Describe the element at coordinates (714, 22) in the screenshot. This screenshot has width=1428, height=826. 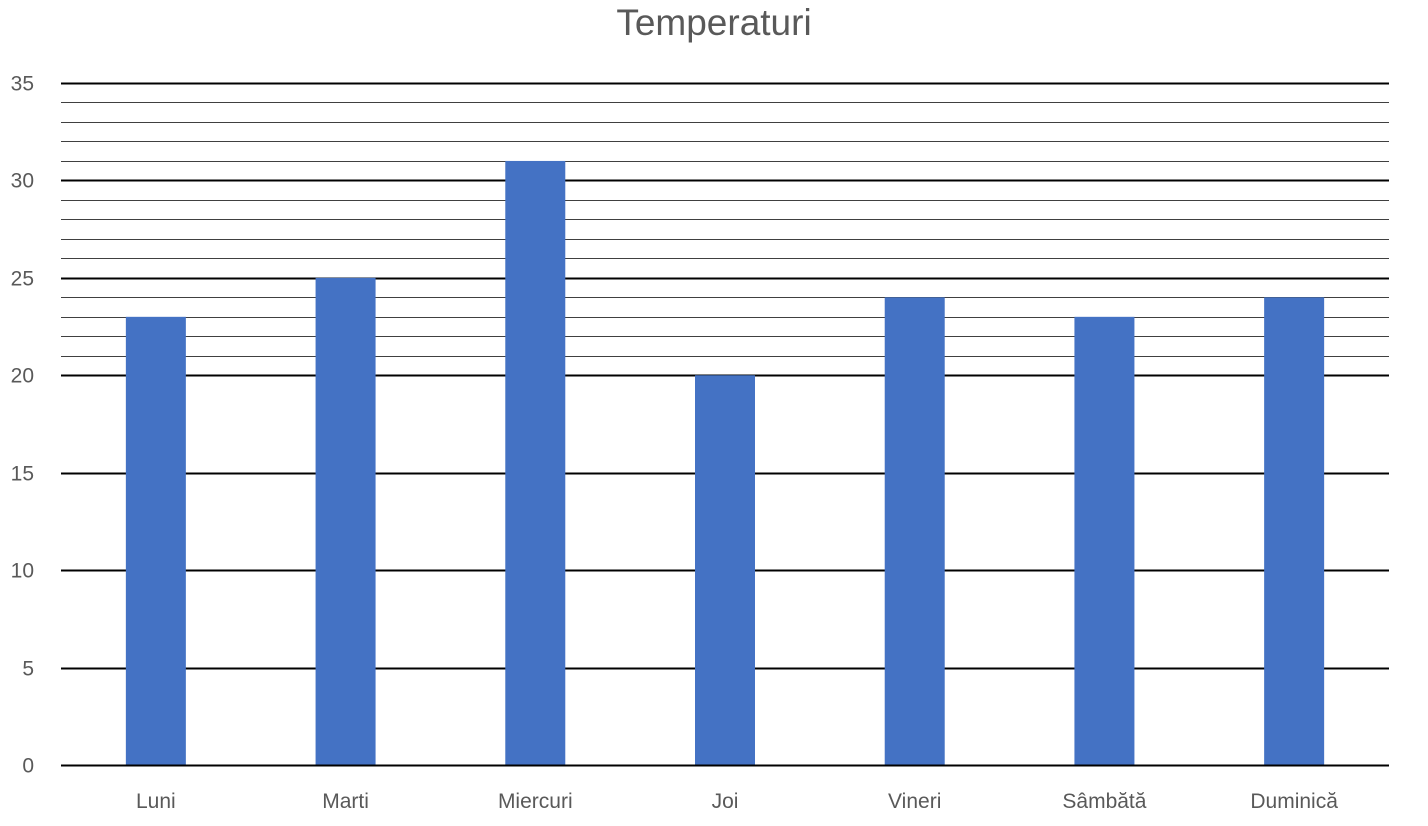
I see `chart-title: Temperaturi` at that location.